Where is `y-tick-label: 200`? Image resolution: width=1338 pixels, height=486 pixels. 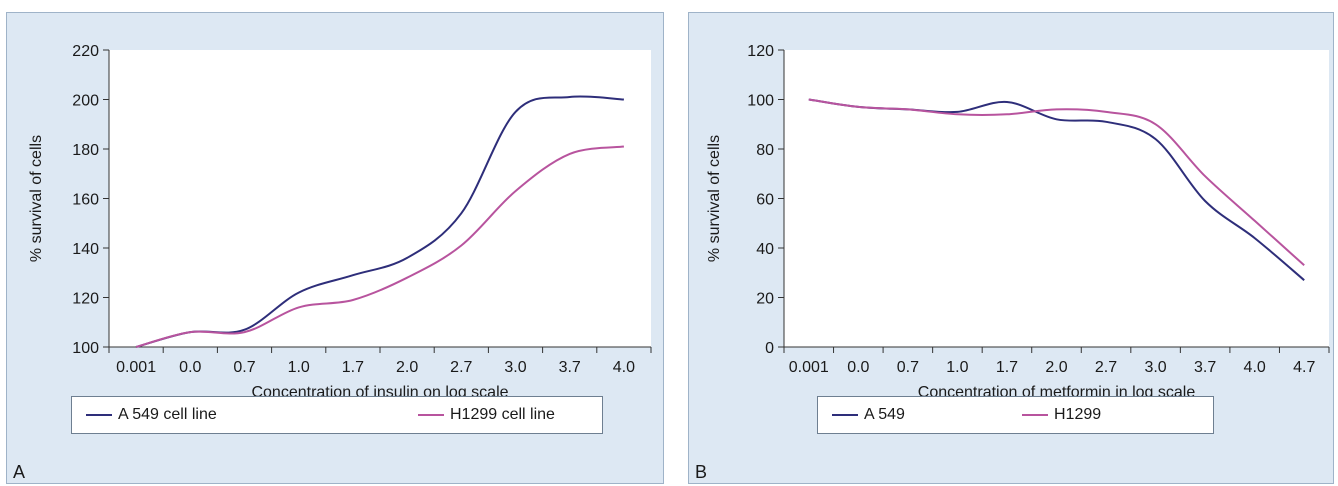 y-tick-label: 200 is located at coordinates (85, 101).